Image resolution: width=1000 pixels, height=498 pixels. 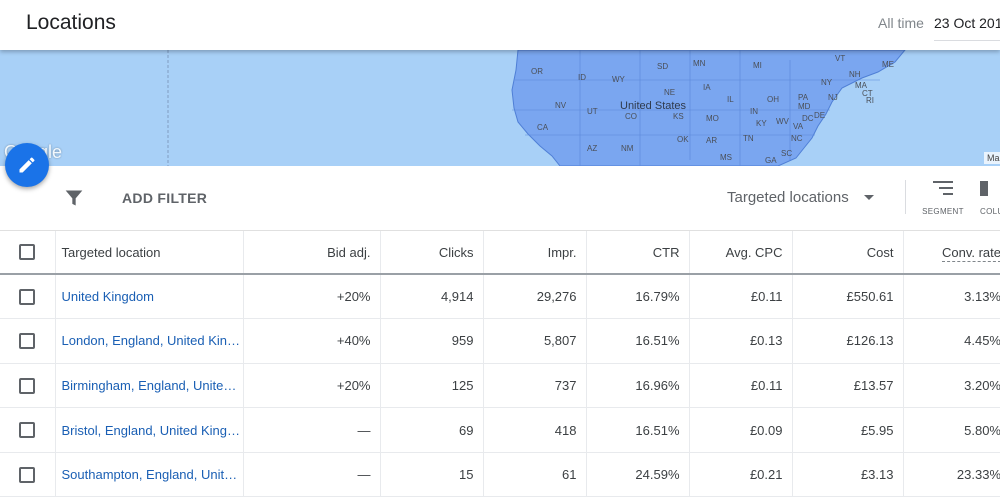 What do you see at coordinates (27, 165) in the screenshot?
I see `edit-fab-button` at bounding box center [27, 165].